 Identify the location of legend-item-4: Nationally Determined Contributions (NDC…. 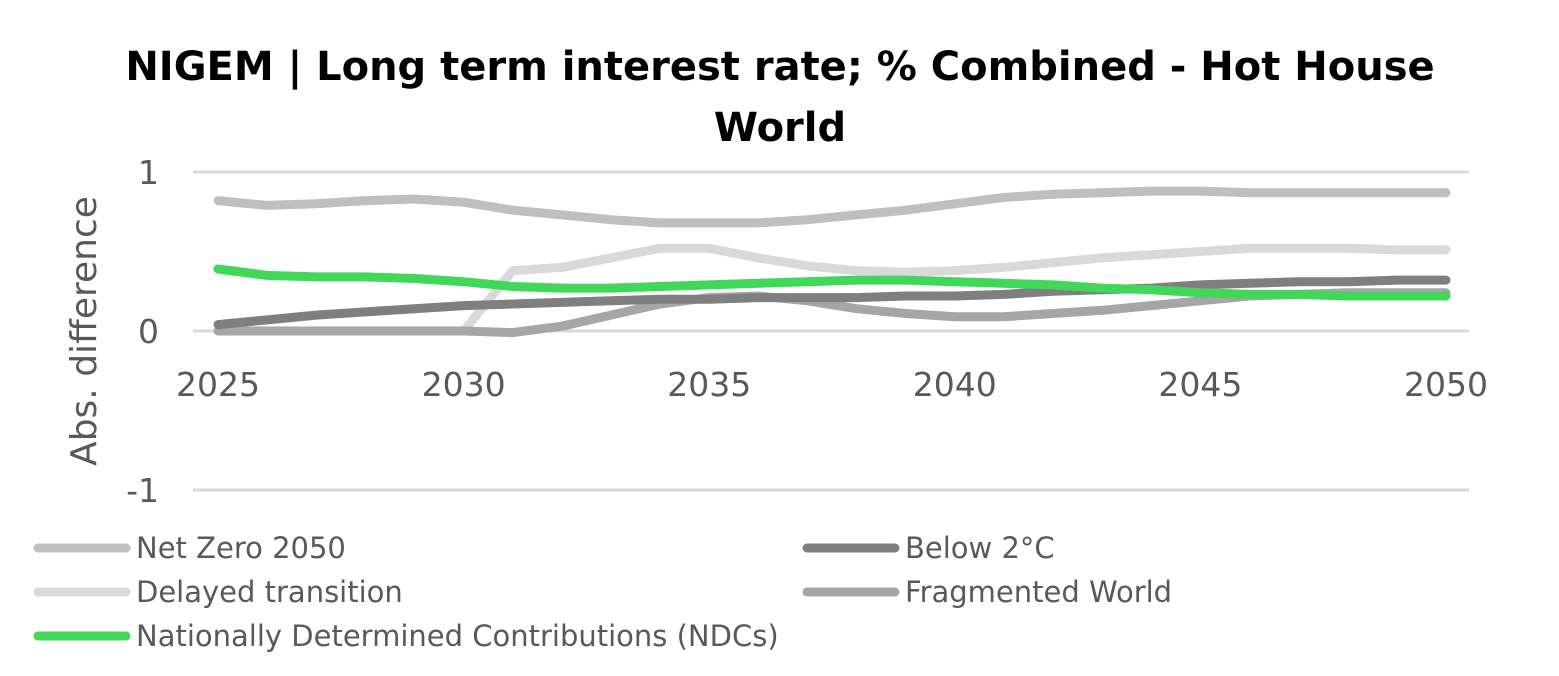
(406, 636).